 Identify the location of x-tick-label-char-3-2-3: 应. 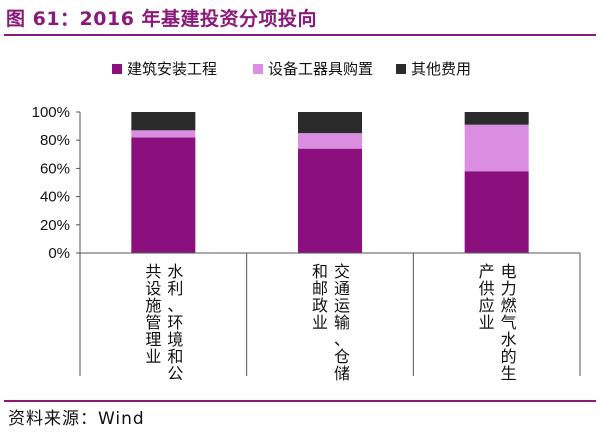
(487, 305).